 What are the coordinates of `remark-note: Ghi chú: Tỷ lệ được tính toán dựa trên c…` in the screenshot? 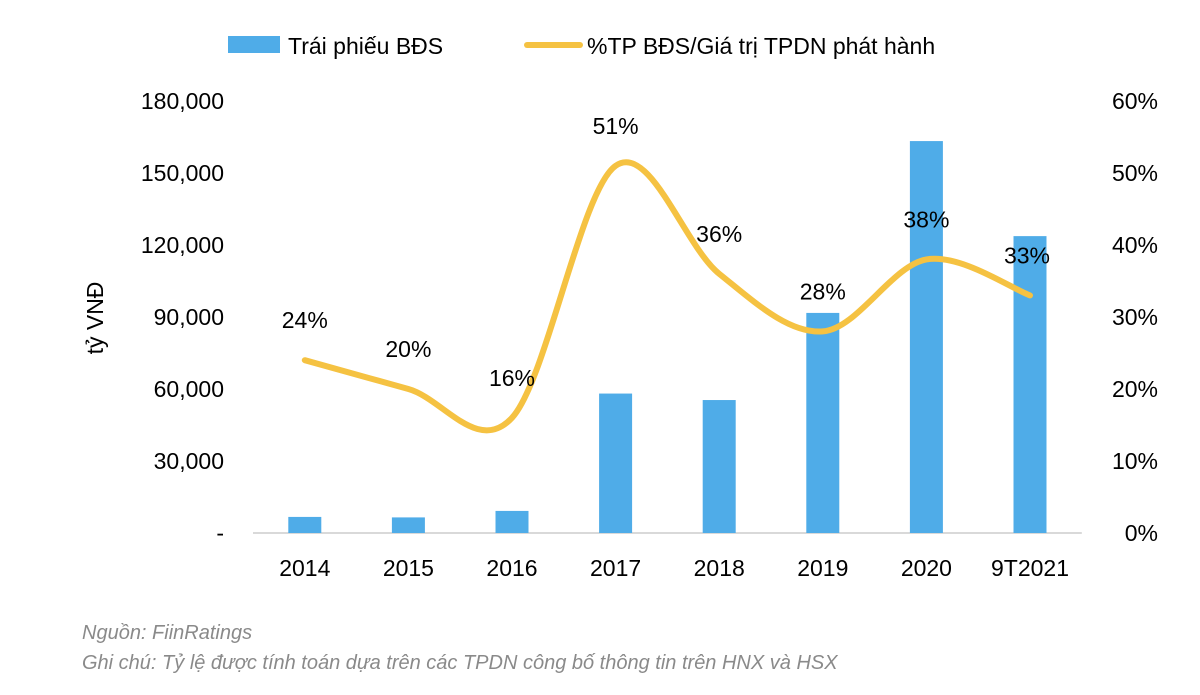 It's located at (460, 663).